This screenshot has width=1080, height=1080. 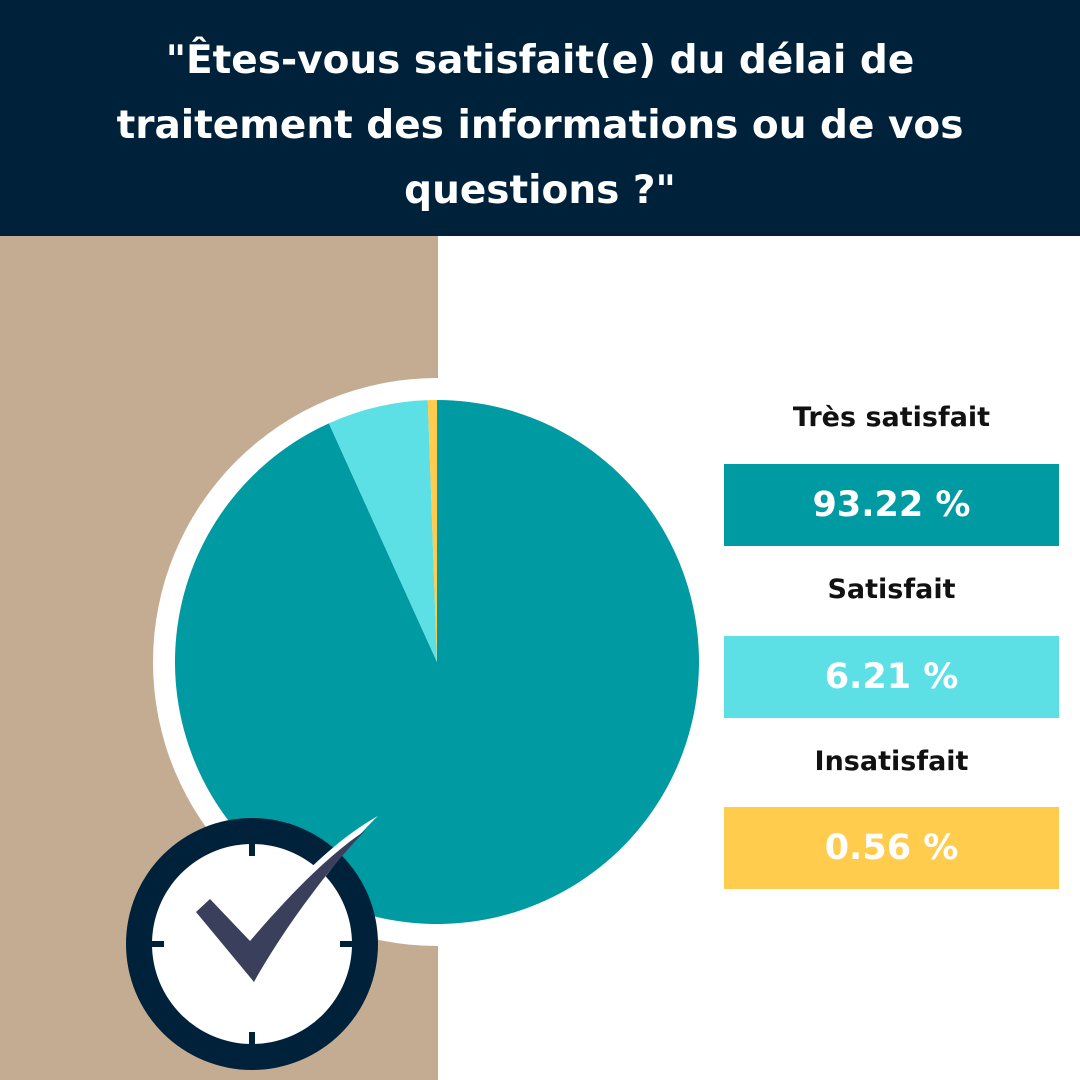 What do you see at coordinates (432, 531) in the screenshot?
I see `pie-slice-insatisfait` at bounding box center [432, 531].